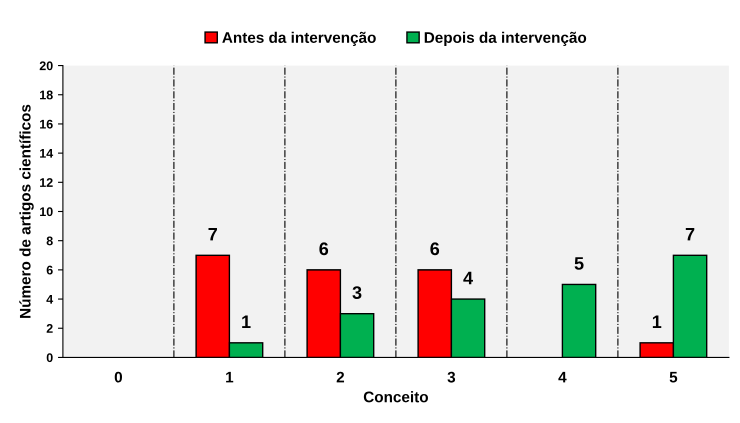  What do you see at coordinates (118, 377) in the screenshot?
I see `x-tick-label: 0` at bounding box center [118, 377].